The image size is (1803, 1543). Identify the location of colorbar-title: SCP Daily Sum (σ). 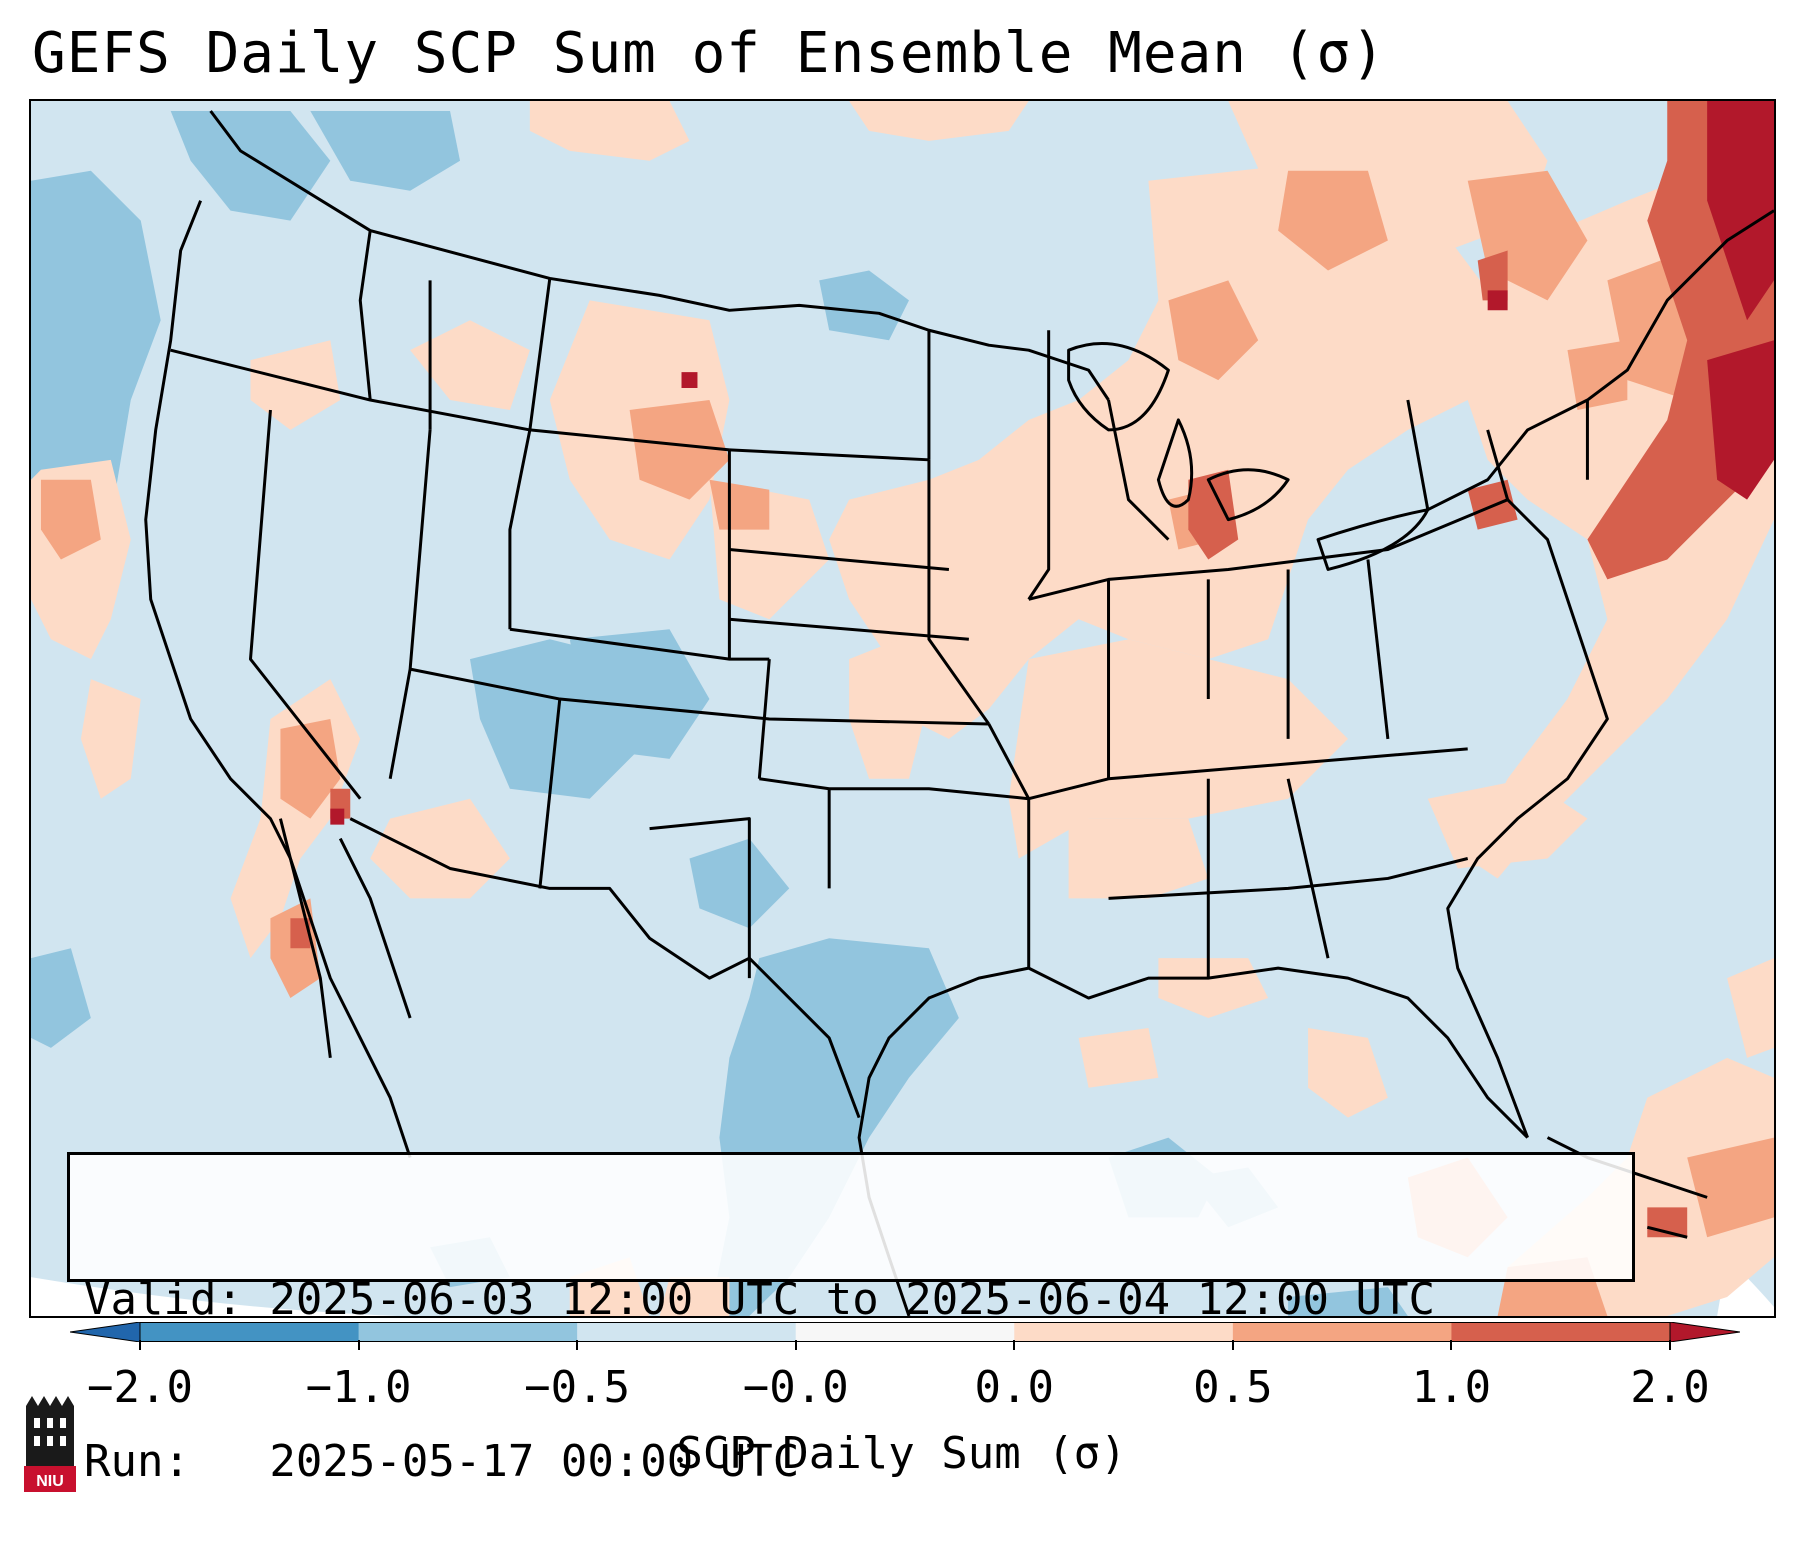
(901, 1453).